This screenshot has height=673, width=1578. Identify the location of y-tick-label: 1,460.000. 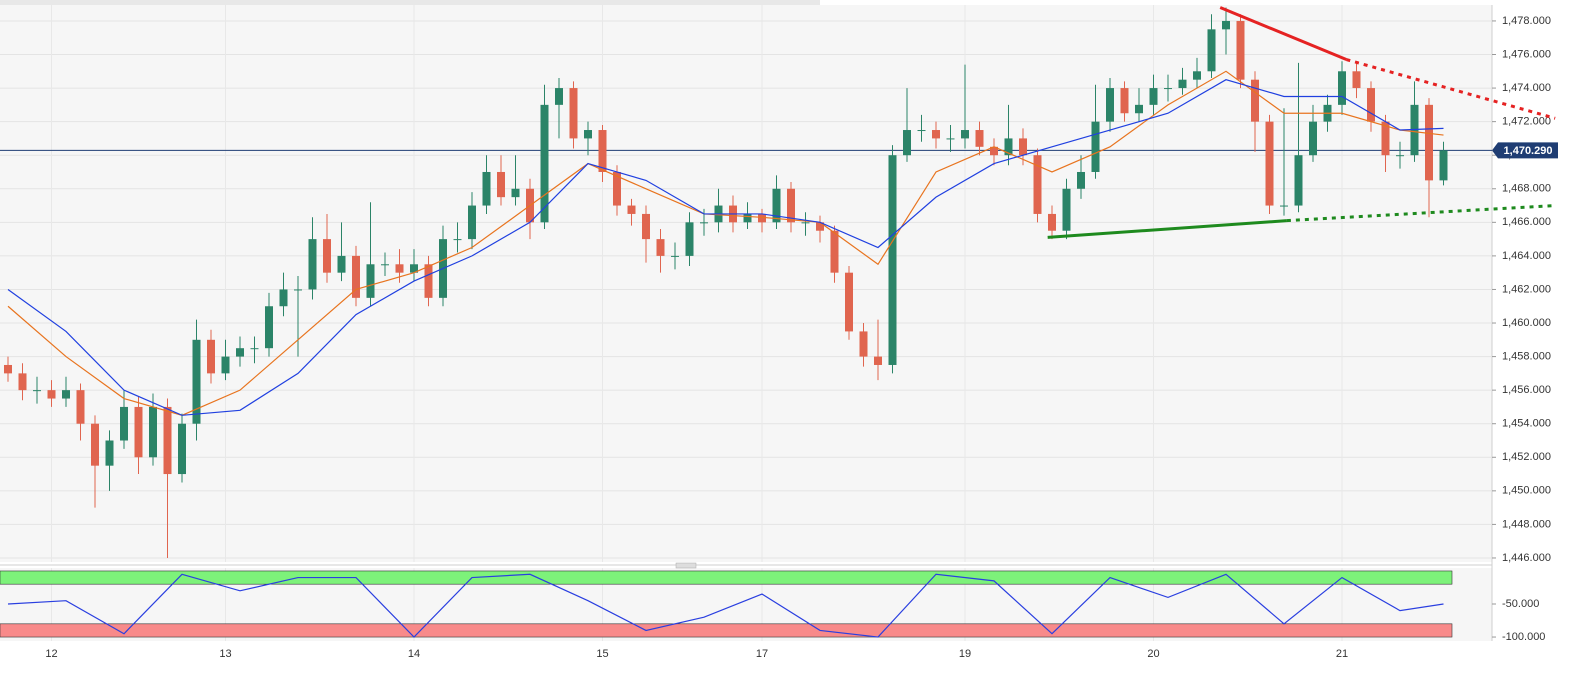
(1526, 323).